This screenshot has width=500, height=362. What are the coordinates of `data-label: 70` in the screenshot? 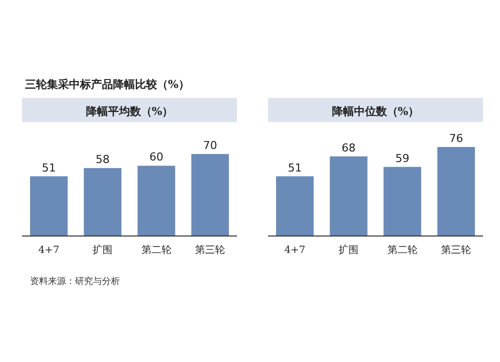 It's located at (210, 145).